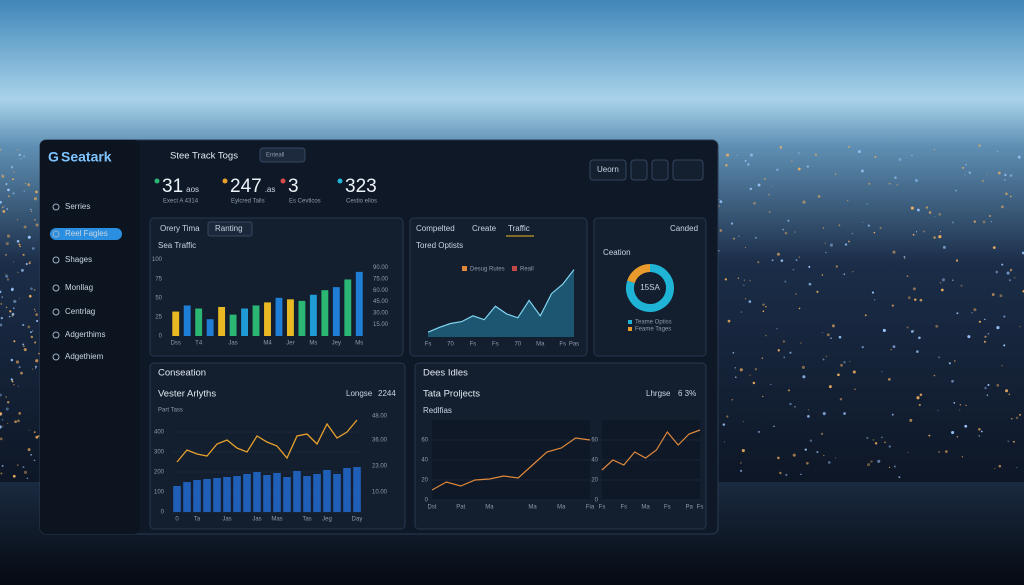  Describe the element at coordinates (77, 206) in the screenshot. I see `nav-item: Serries` at that location.